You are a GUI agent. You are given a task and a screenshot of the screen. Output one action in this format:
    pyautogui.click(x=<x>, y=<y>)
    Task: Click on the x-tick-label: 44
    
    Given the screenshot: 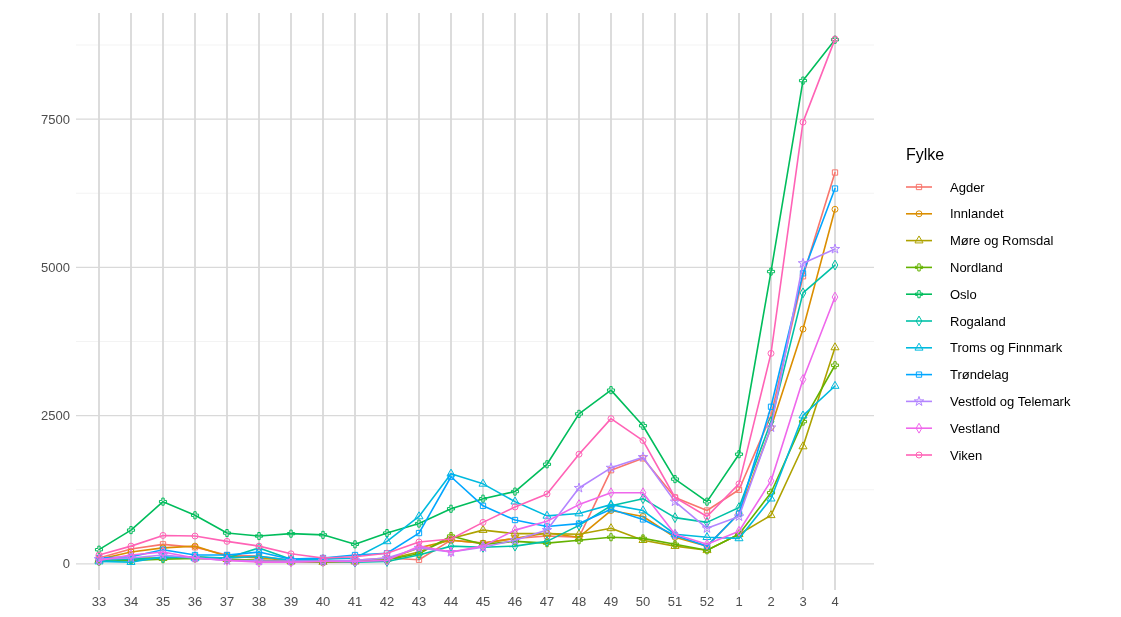 What is the action you would take?
    pyautogui.click(x=451, y=601)
    